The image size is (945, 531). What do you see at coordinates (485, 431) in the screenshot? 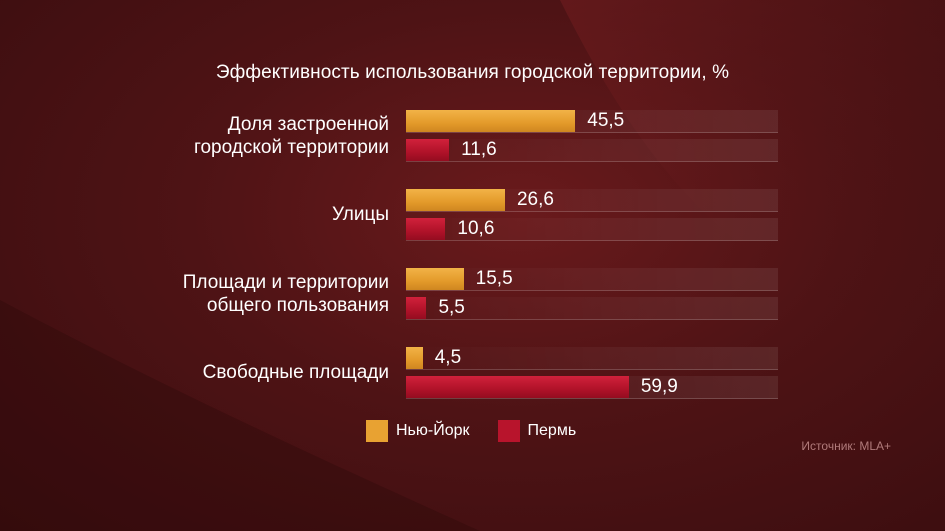
I see `chart-legend: Нью-Йорк Пермь` at bounding box center [485, 431].